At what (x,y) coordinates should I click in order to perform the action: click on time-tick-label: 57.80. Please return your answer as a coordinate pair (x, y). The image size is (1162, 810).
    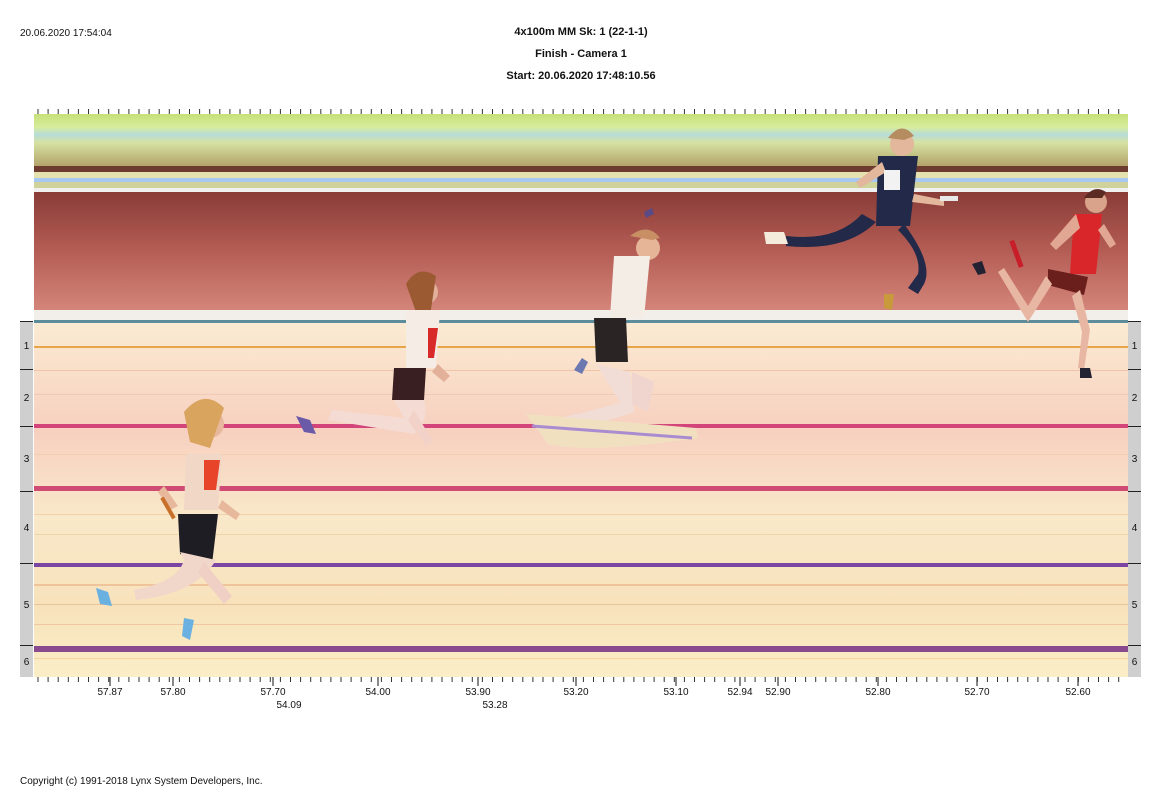
    Looking at the image, I should click on (173, 692).